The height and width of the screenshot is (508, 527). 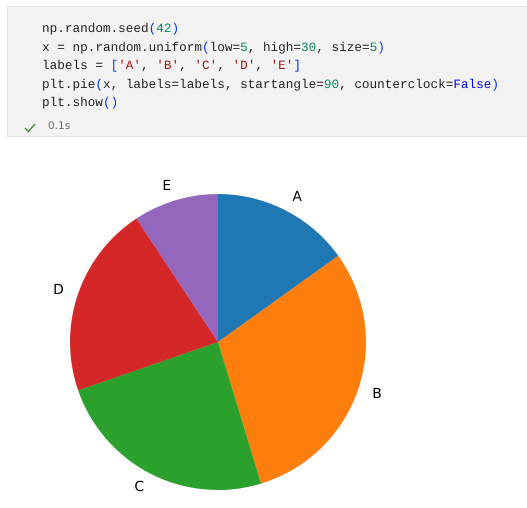 I want to click on slice-label: D, so click(x=58, y=290).